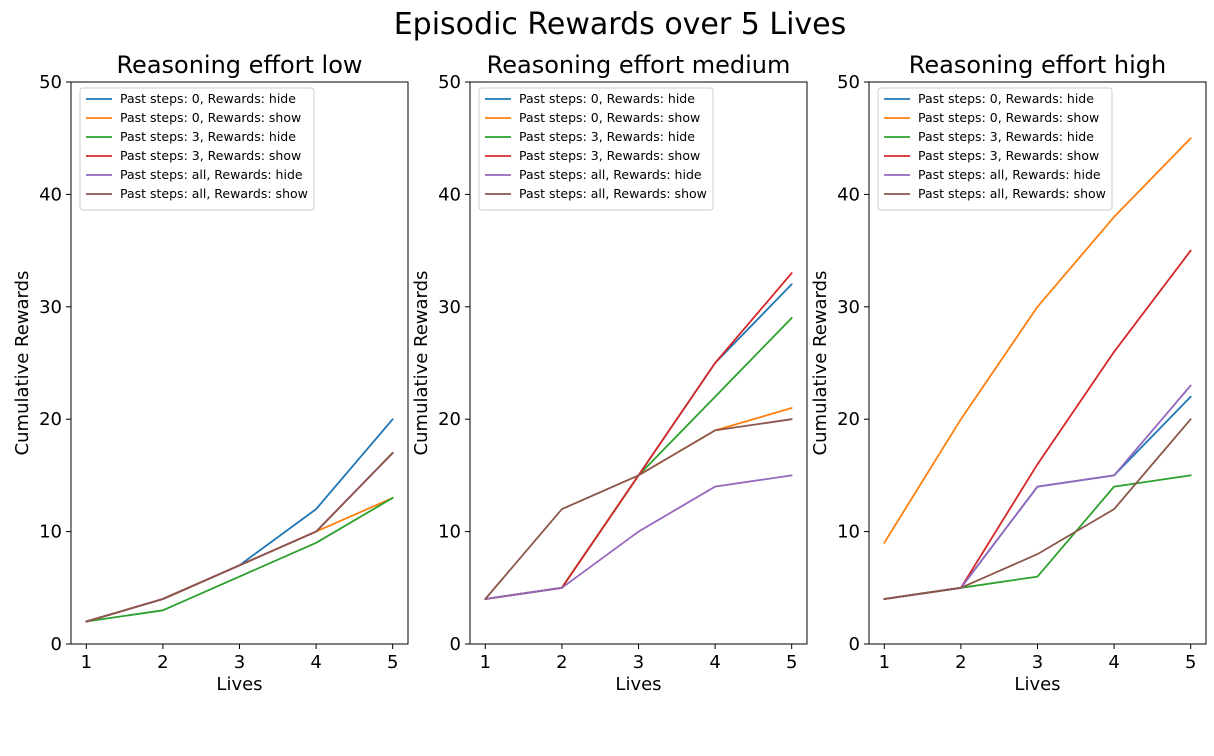 The image size is (1214, 756). What do you see at coordinates (620, 24) in the screenshot?
I see `figure-title: Episodic Rewards over 5 Lives` at bounding box center [620, 24].